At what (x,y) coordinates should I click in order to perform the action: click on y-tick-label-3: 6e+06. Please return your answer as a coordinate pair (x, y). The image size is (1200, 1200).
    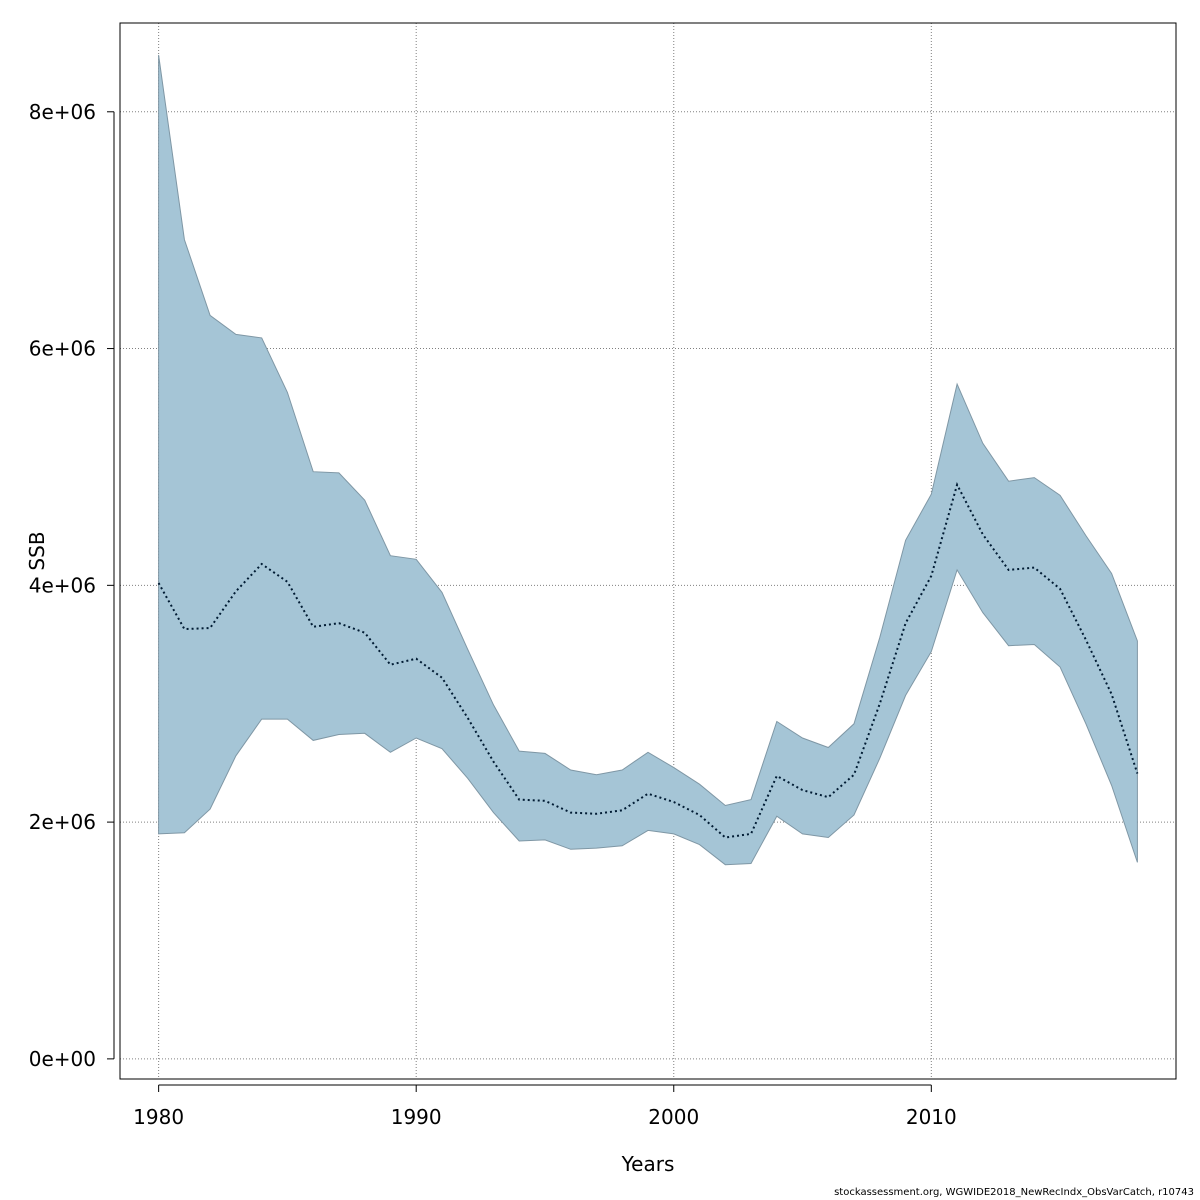
    Looking at the image, I should click on (62, 349).